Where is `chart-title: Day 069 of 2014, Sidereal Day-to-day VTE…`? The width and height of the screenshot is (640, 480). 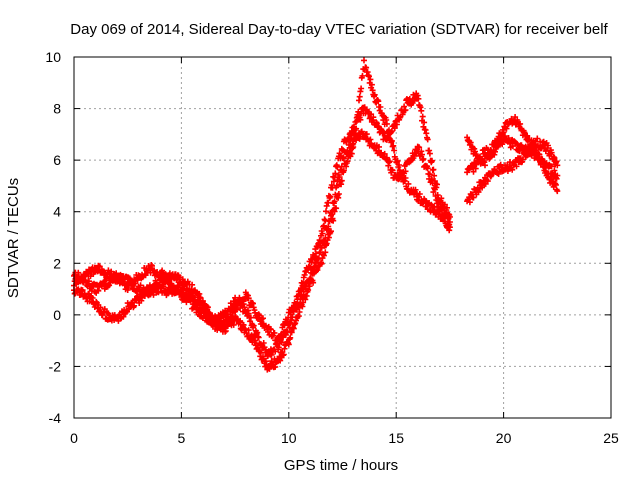
chart-title: Day 069 of 2014, Sidereal Day-to-day VTE… is located at coordinates (339, 29).